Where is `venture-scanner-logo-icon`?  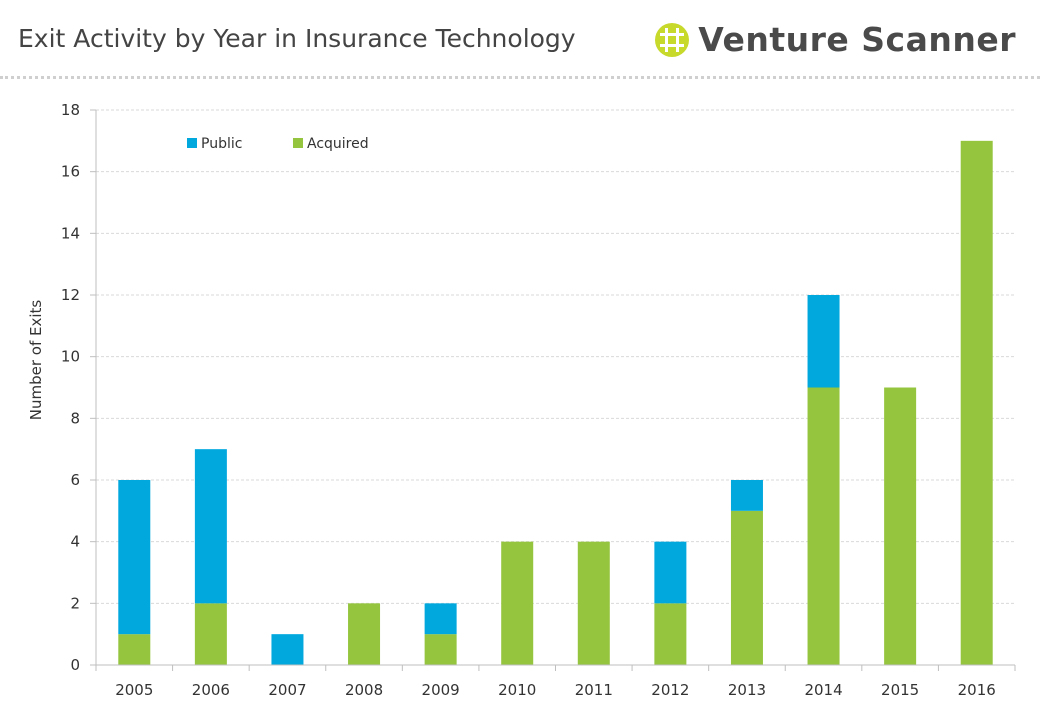
venture-scanner-logo-icon is located at coordinates (672, 40).